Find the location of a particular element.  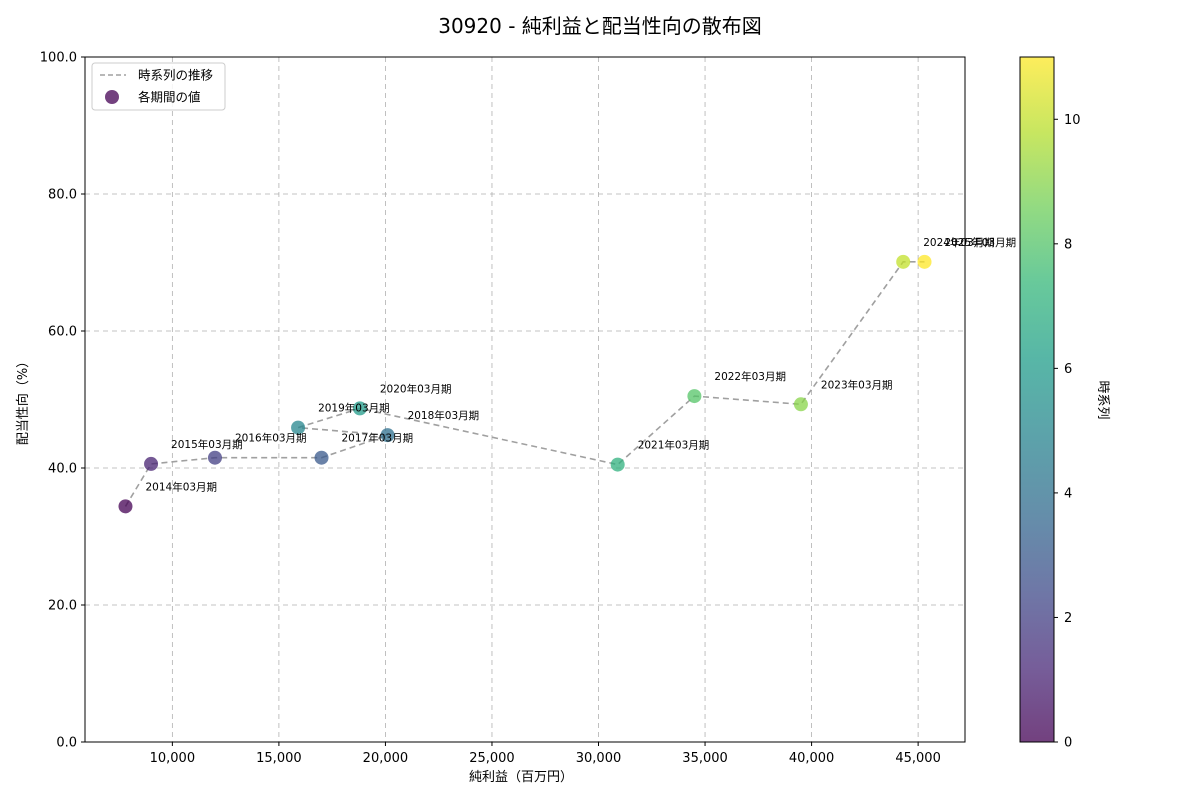

y-tick-label: 0.0 is located at coordinates (66, 743).